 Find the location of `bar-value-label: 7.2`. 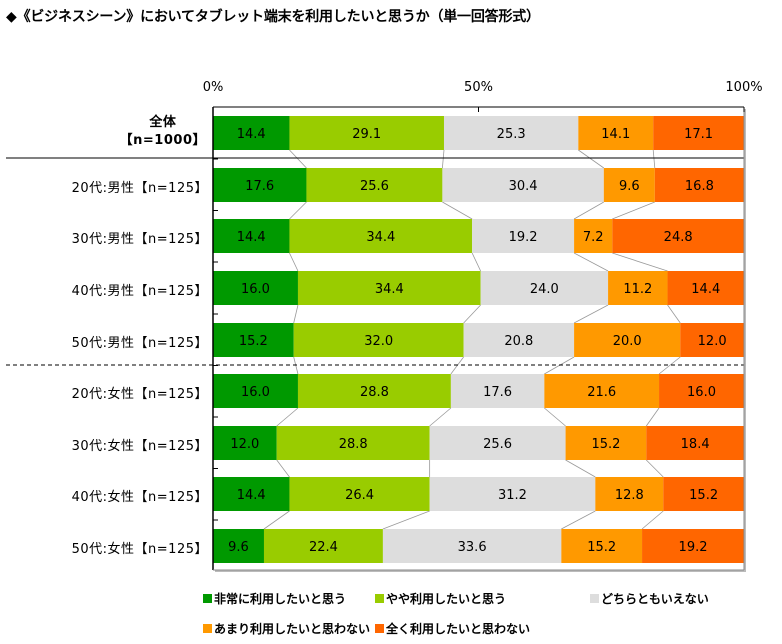

bar-value-label: 7.2 is located at coordinates (593, 237).